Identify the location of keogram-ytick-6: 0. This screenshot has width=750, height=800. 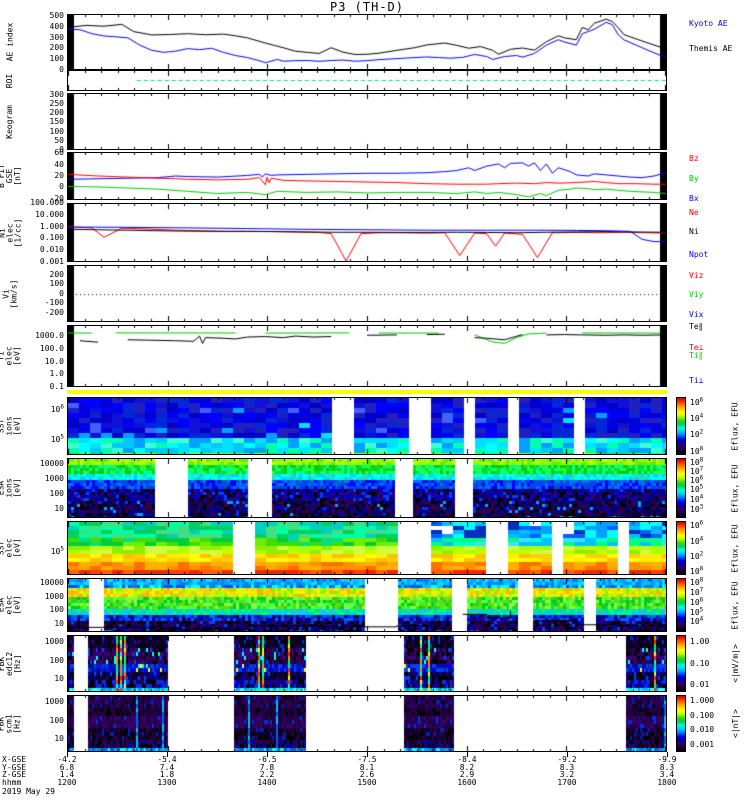
(61, 149).